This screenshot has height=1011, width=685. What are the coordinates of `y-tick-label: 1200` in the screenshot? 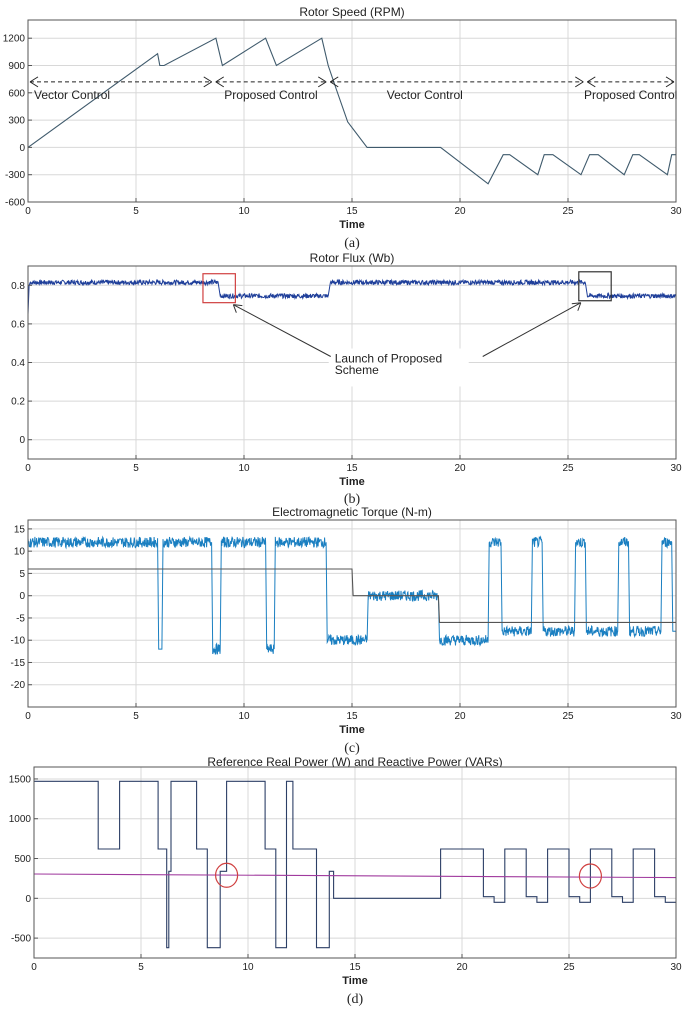 It's located at (14, 39).